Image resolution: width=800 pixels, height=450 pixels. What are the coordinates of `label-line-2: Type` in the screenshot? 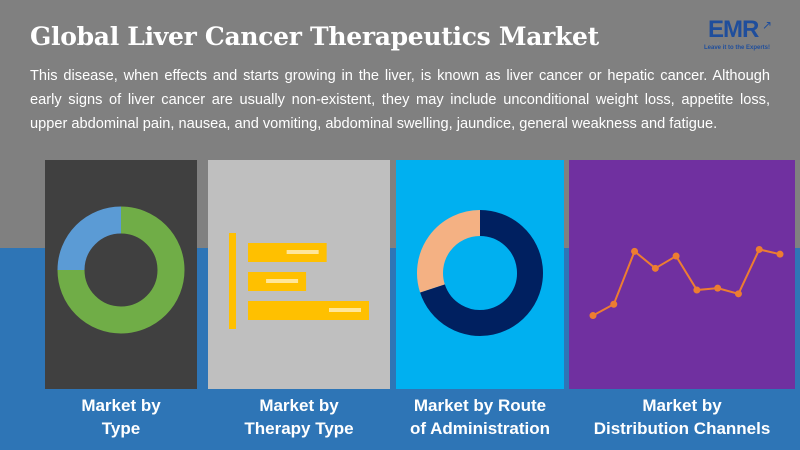 It's located at (121, 428).